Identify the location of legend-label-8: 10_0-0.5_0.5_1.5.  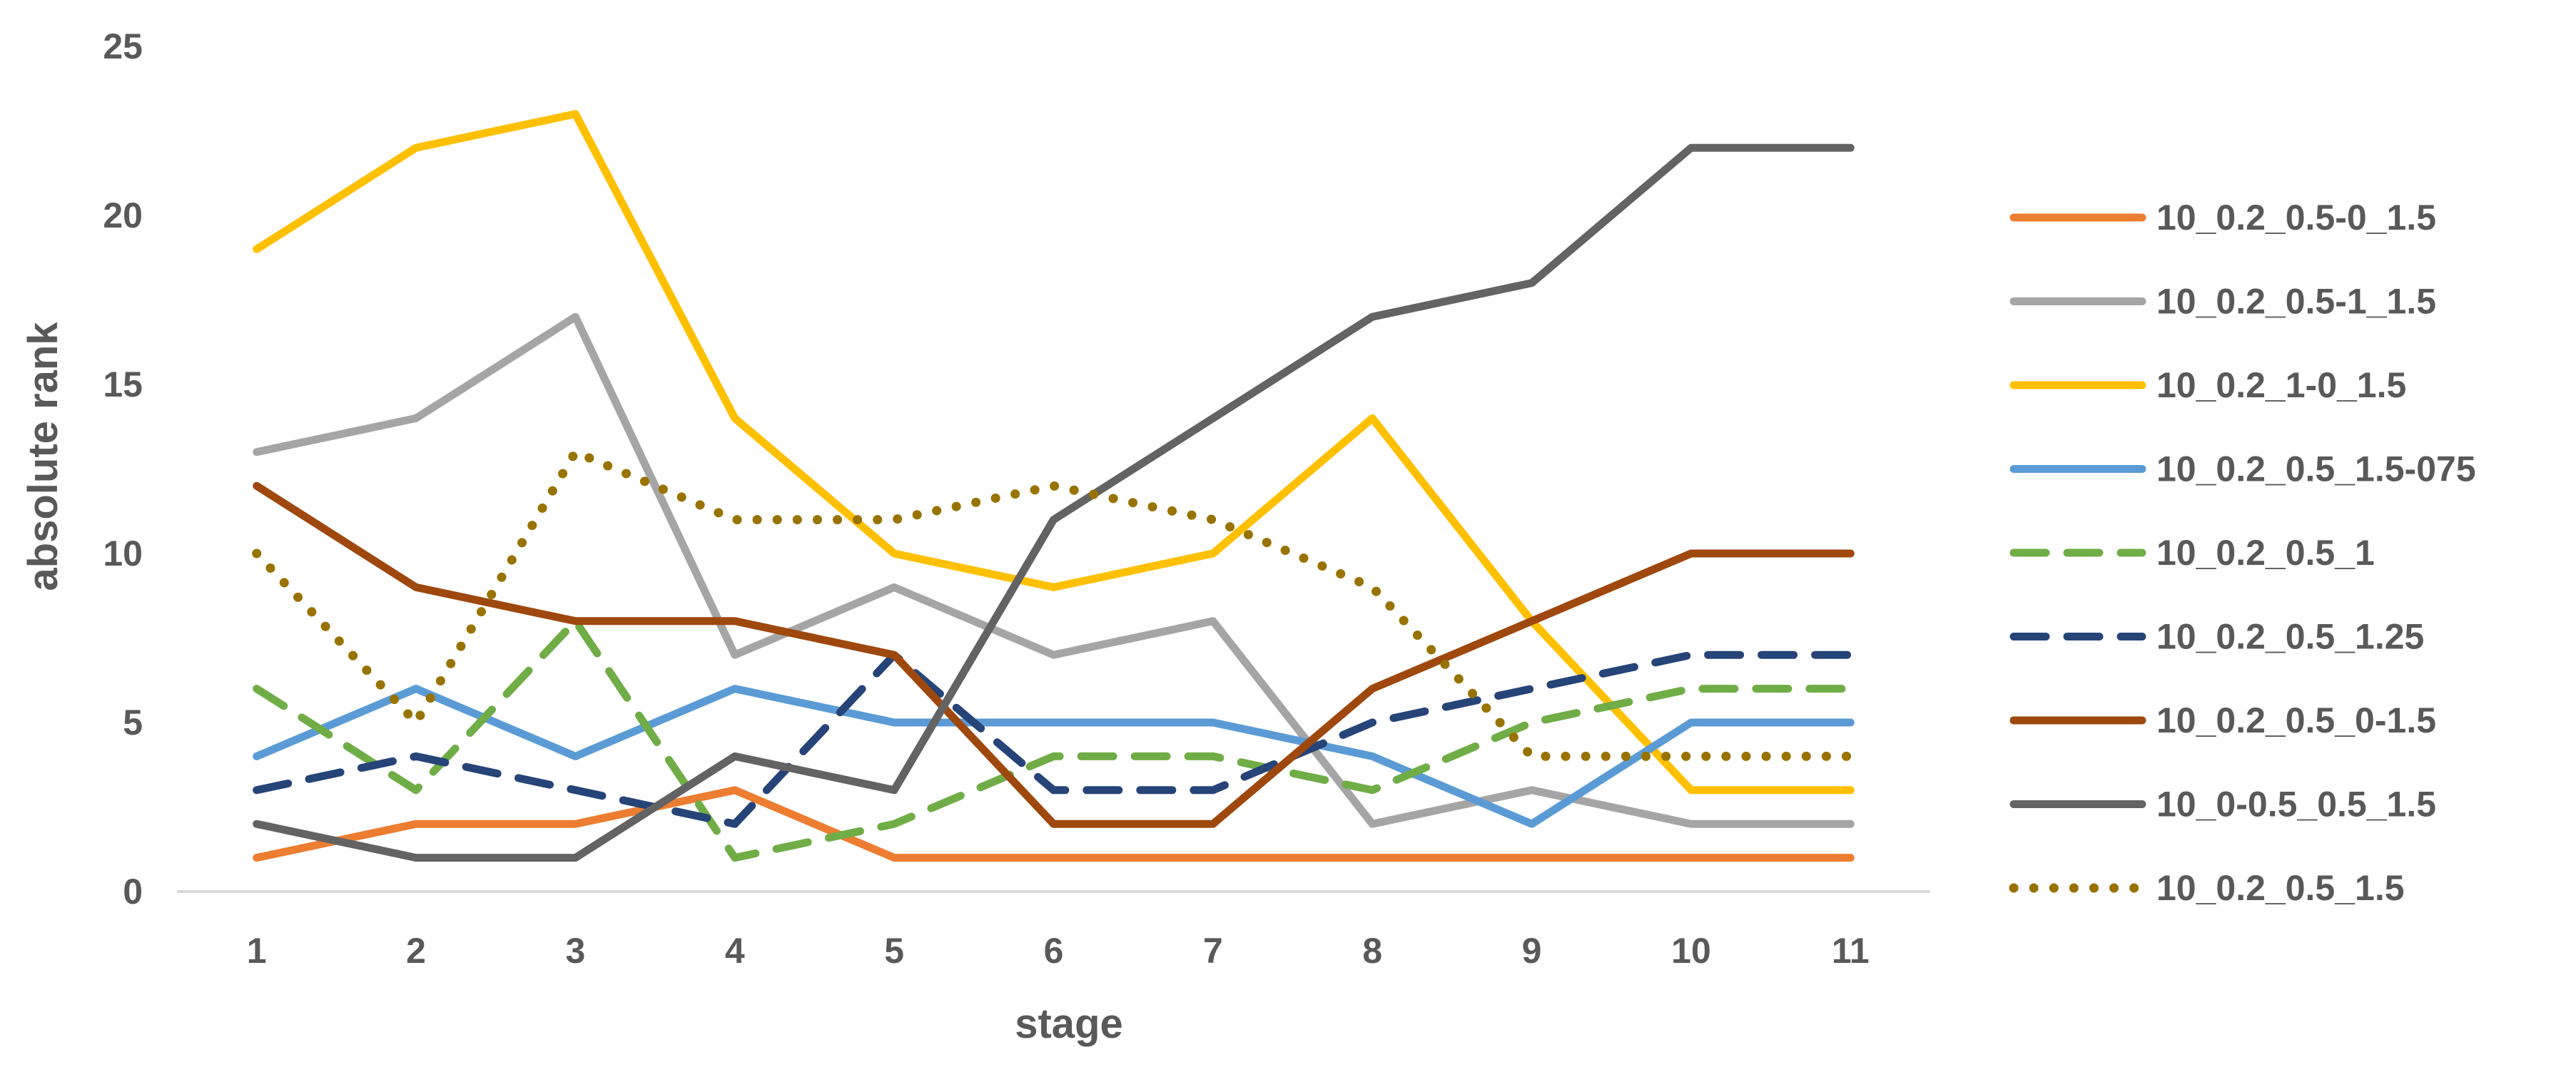
(2296, 805).